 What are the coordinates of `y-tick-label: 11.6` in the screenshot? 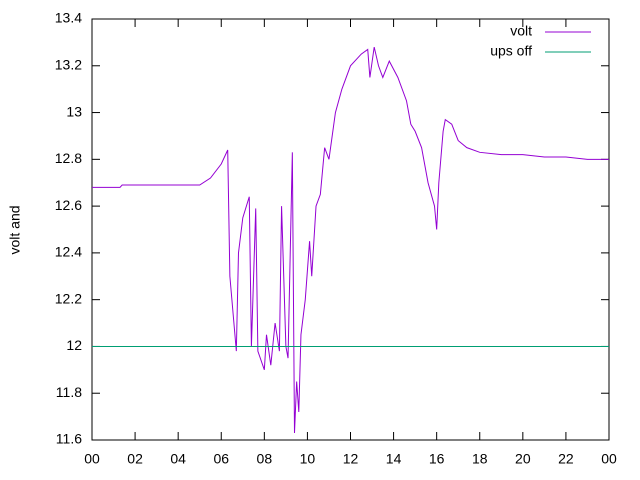 It's located at (69, 439).